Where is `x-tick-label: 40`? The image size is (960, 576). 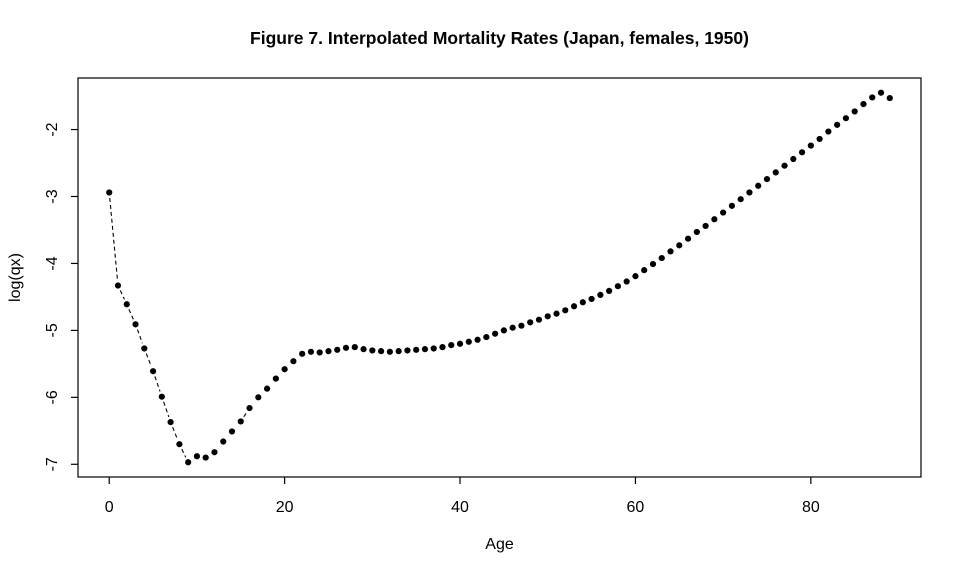 x-tick-label: 40 is located at coordinates (460, 507).